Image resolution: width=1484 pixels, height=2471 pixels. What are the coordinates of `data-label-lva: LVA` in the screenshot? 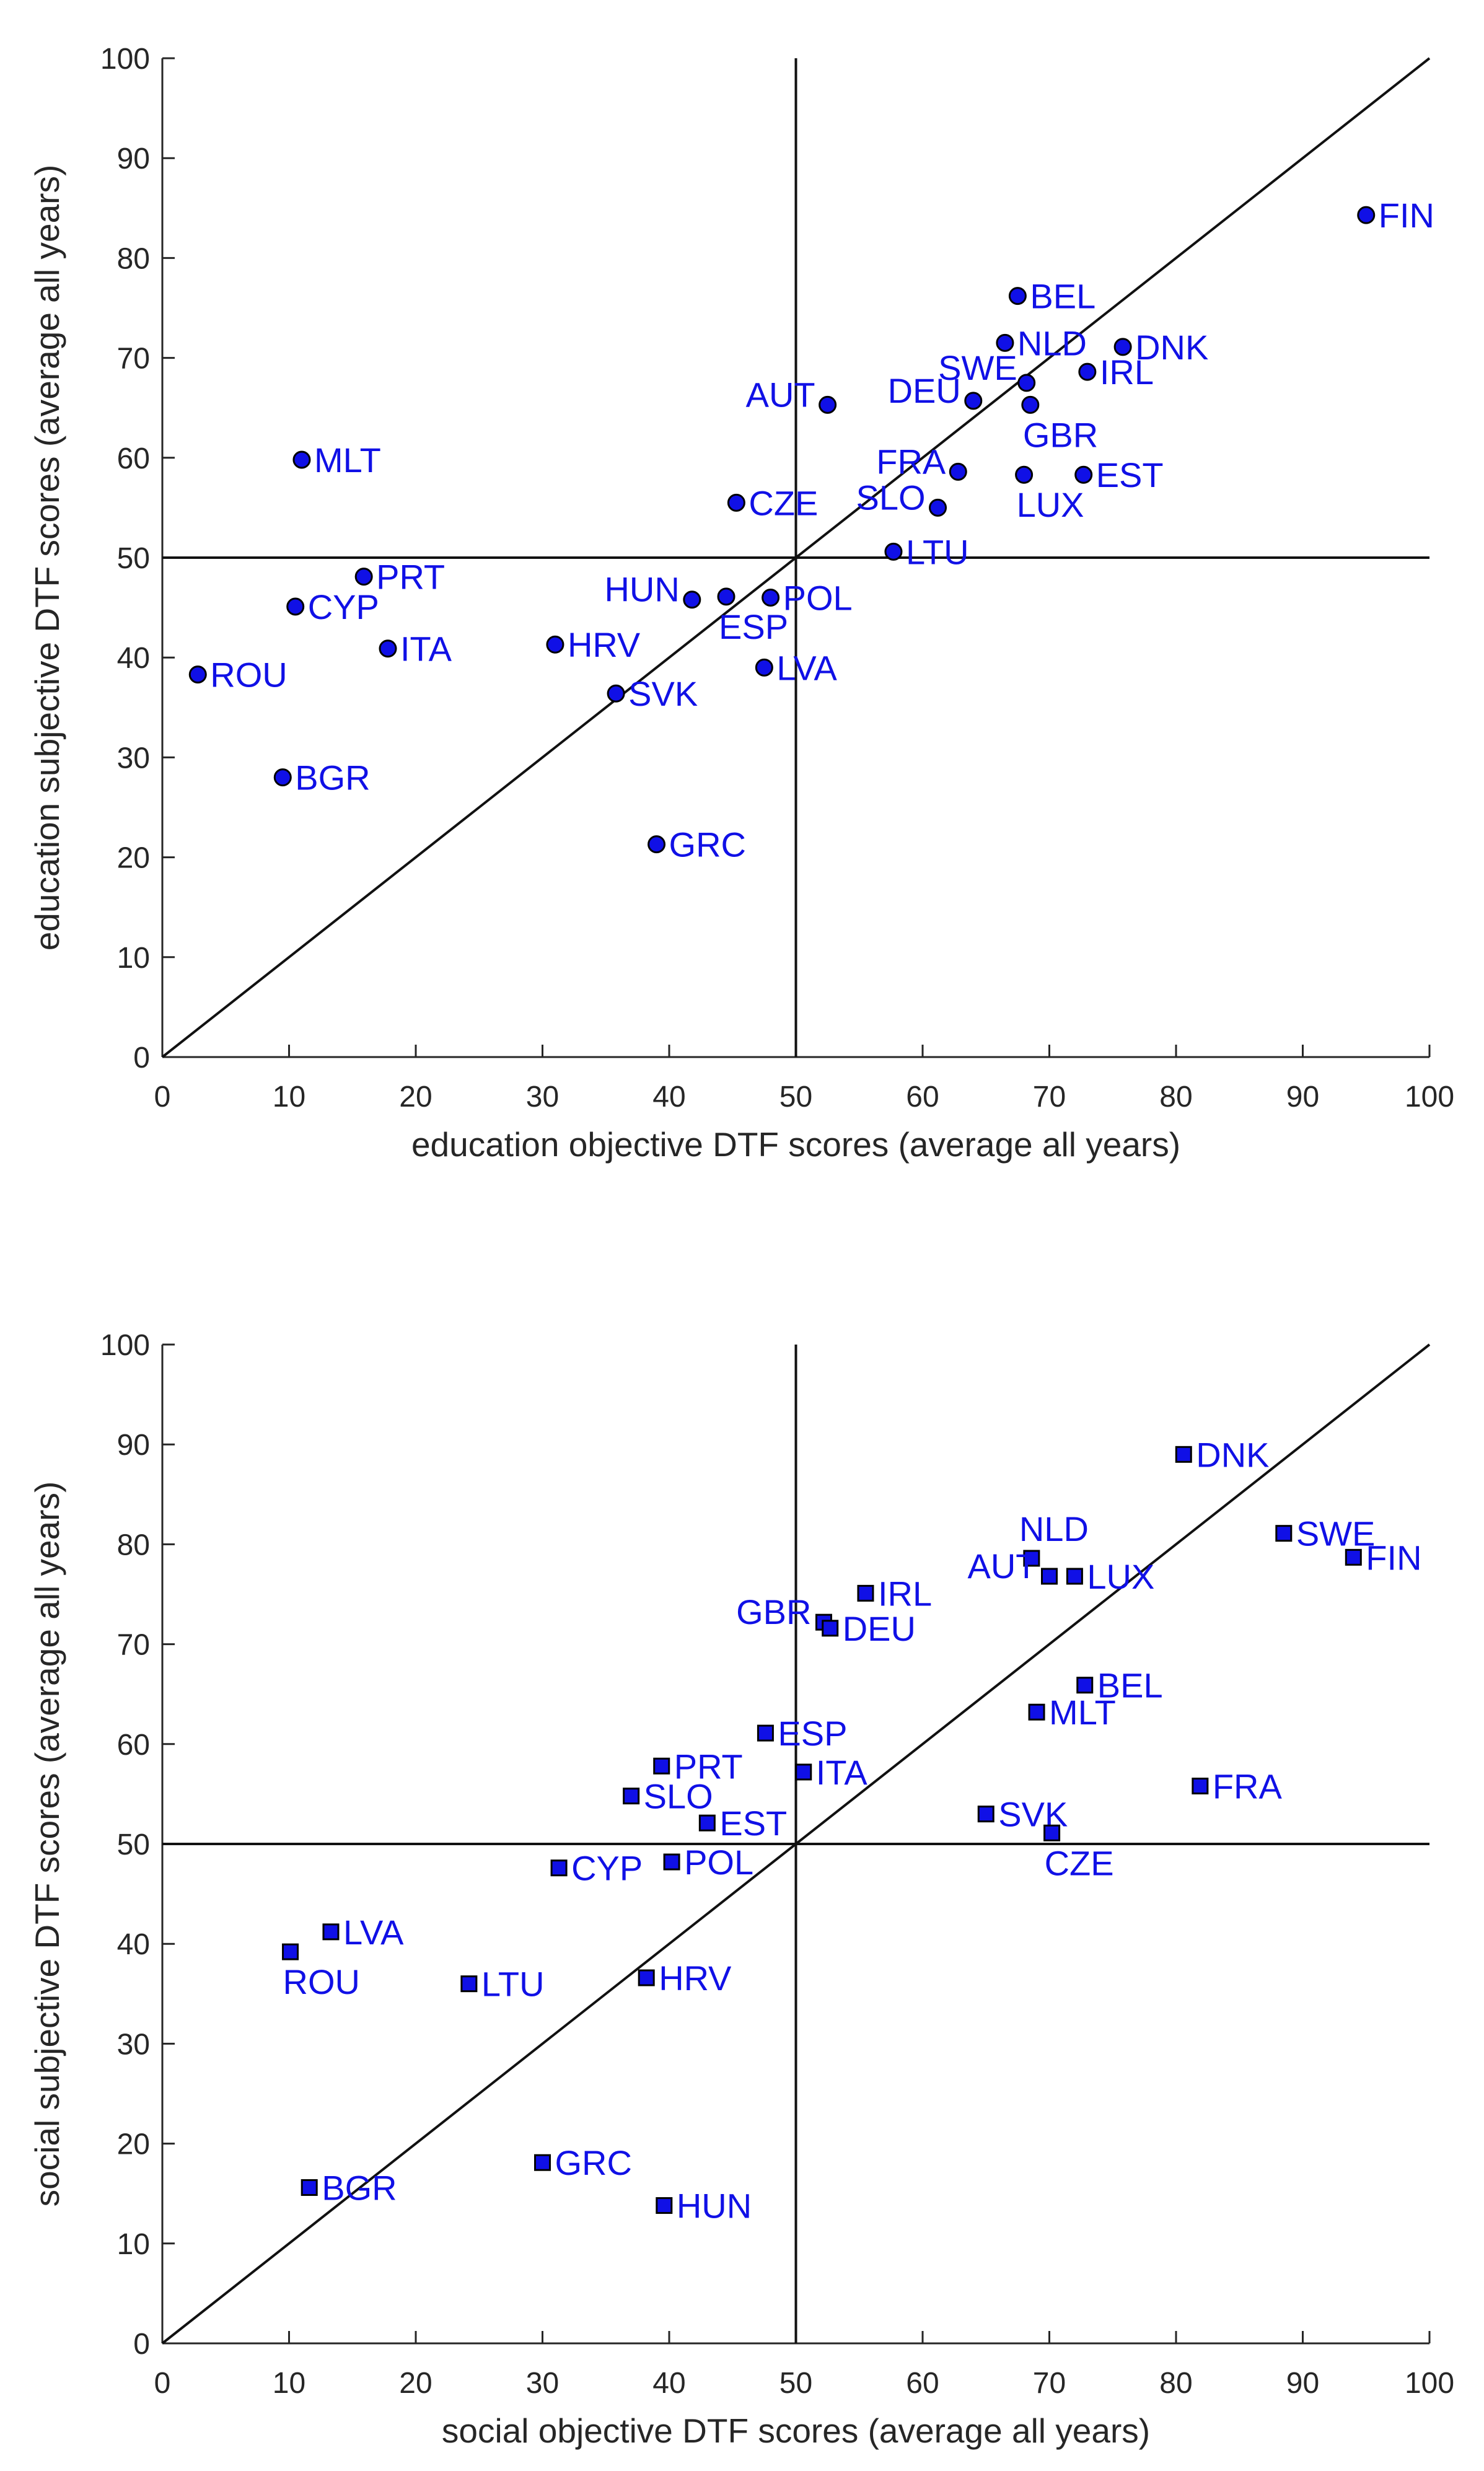 It's located at (807, 667).